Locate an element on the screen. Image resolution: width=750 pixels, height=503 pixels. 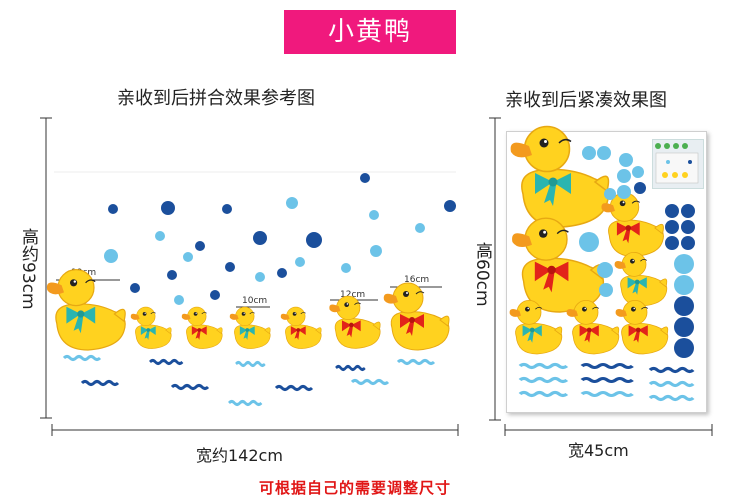
left-caption: 亲收到后拼合效果参考图 is located at coordinates (216, 98).